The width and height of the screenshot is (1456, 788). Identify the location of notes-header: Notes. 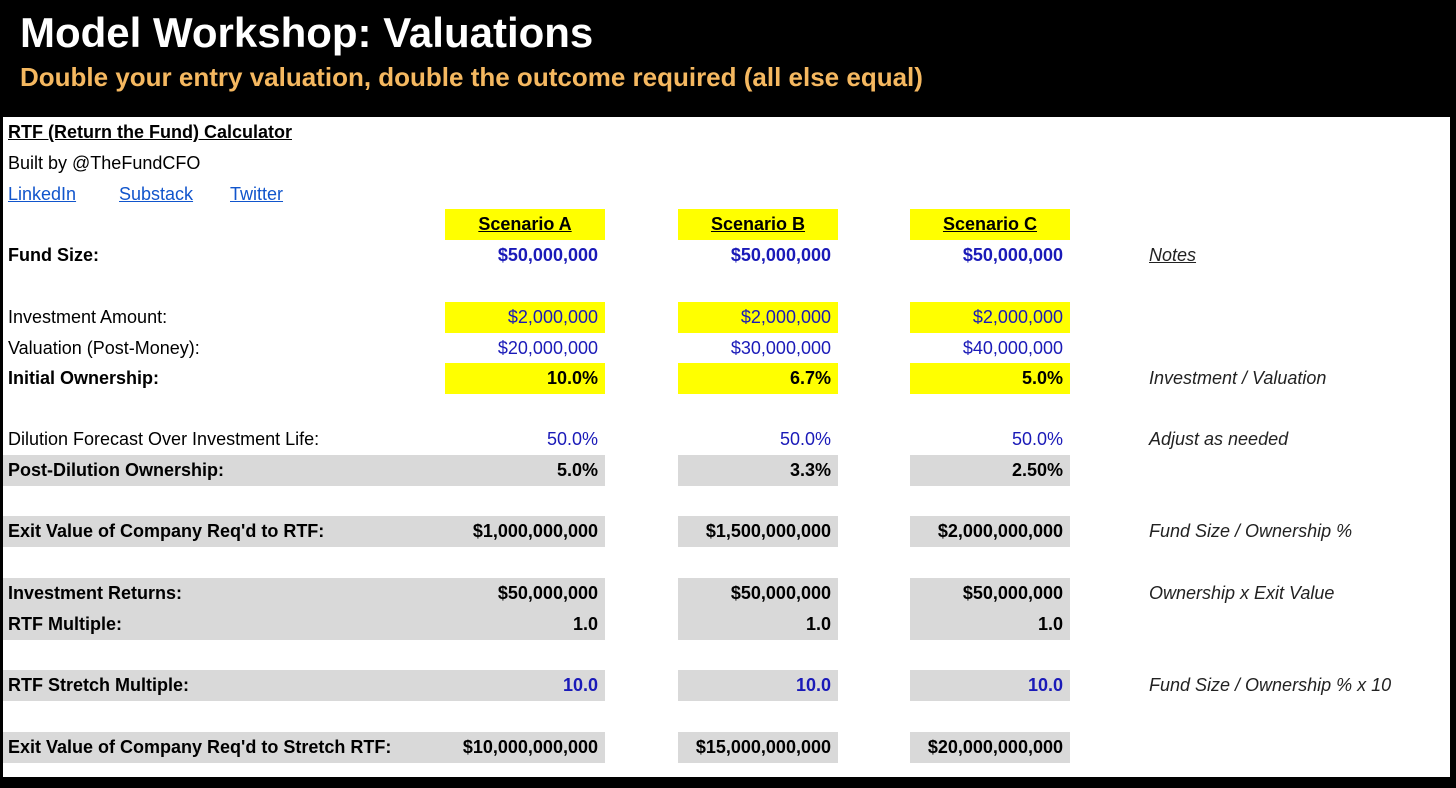
(1173, 255).